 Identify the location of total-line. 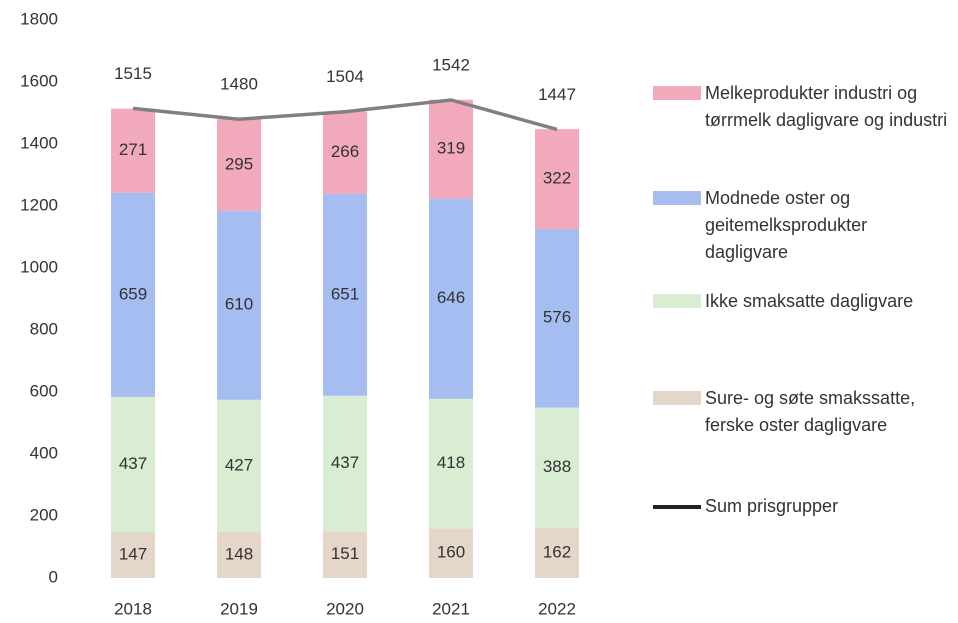
(345, 115).